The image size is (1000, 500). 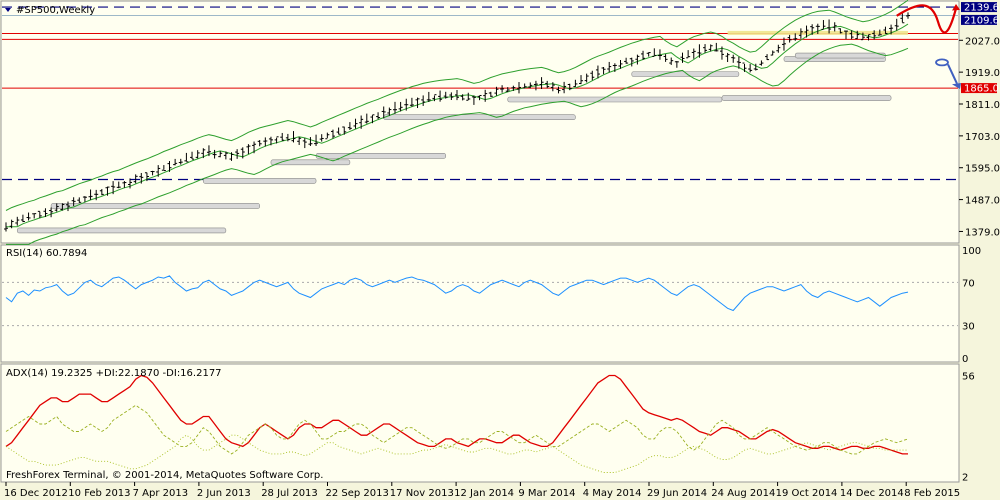 What do you see at coordinates (807, 493) in the screenshot?
I see `time-axis-label: 19 Oct 2014` at bounding box center [807, 493].